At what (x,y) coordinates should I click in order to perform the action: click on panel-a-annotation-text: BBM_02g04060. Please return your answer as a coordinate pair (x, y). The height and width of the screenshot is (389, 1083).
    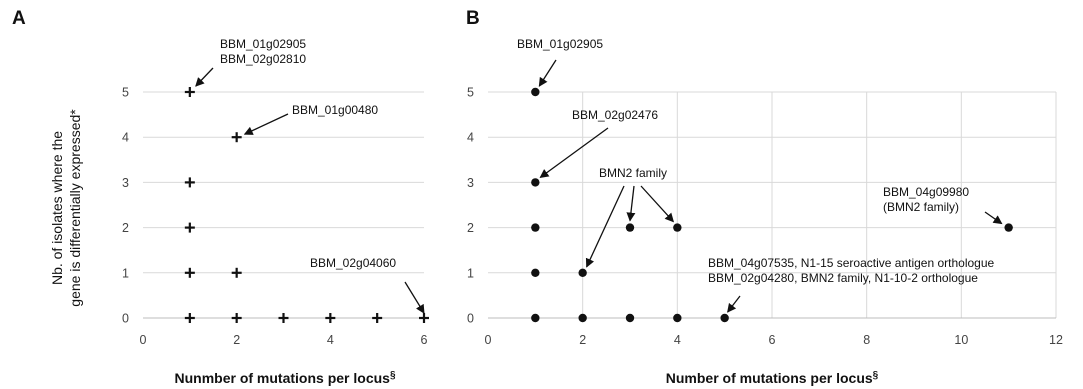
    Looking at the image, I should click on (353, 263).